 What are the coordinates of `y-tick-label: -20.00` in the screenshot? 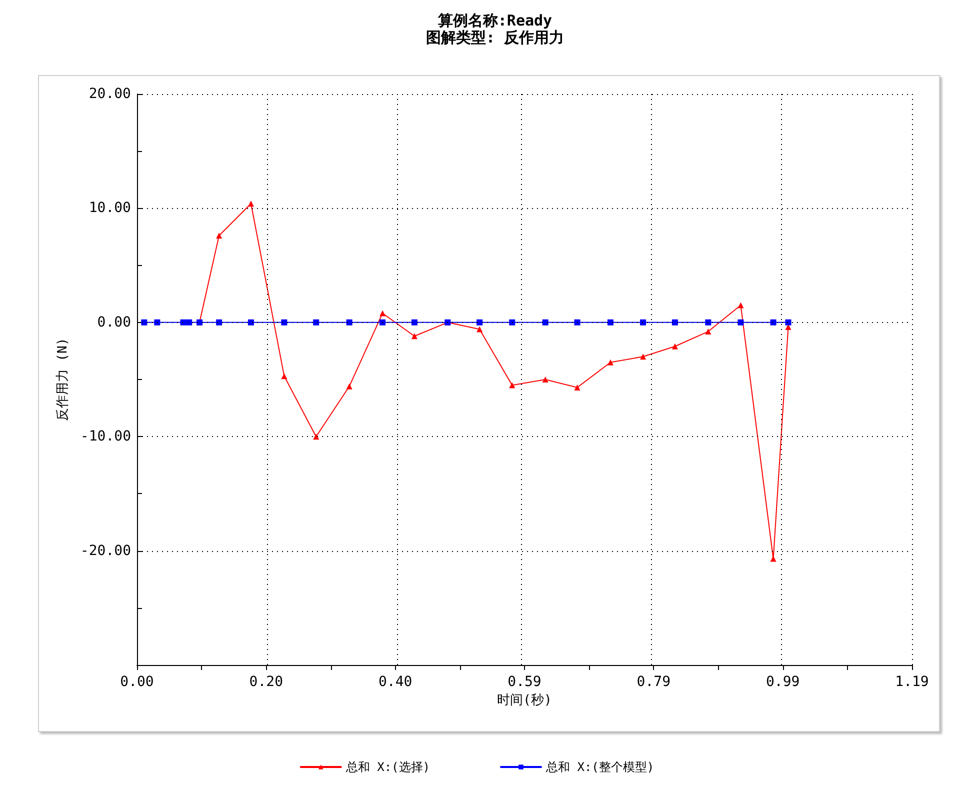 It's located at (105, 550).